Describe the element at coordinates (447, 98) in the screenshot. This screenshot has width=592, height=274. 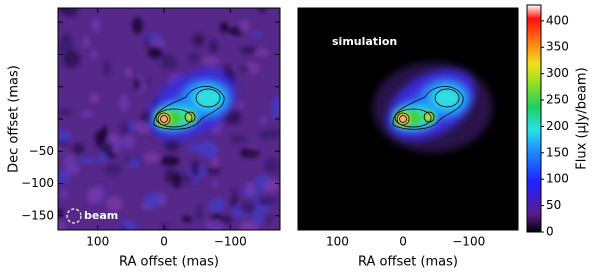
I see `emission-cyan` at that location.